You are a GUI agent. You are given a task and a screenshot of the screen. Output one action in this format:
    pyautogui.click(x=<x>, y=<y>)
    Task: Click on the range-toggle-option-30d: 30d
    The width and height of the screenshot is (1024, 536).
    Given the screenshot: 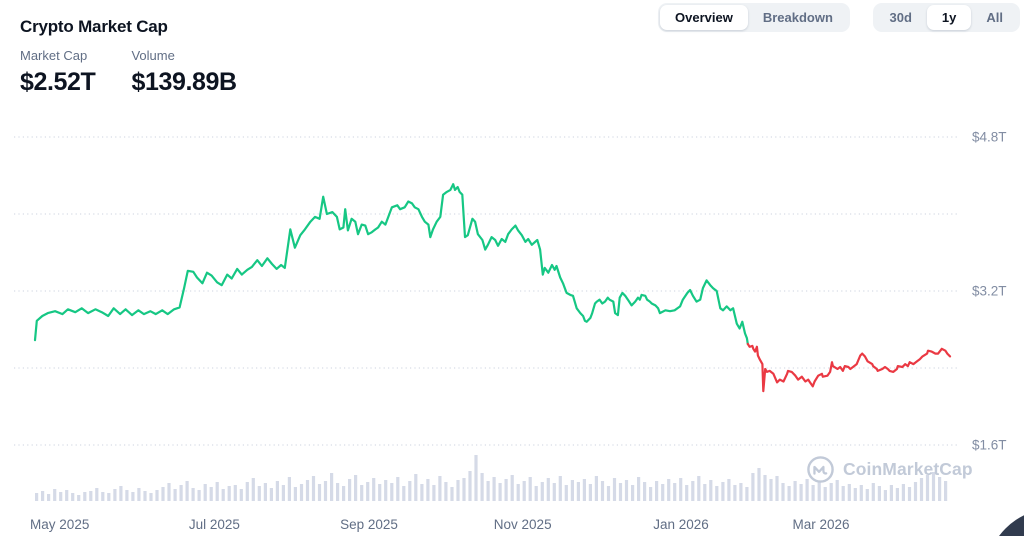 What is the action you would take?
    pyautogui.click(x=901, y=17)
    